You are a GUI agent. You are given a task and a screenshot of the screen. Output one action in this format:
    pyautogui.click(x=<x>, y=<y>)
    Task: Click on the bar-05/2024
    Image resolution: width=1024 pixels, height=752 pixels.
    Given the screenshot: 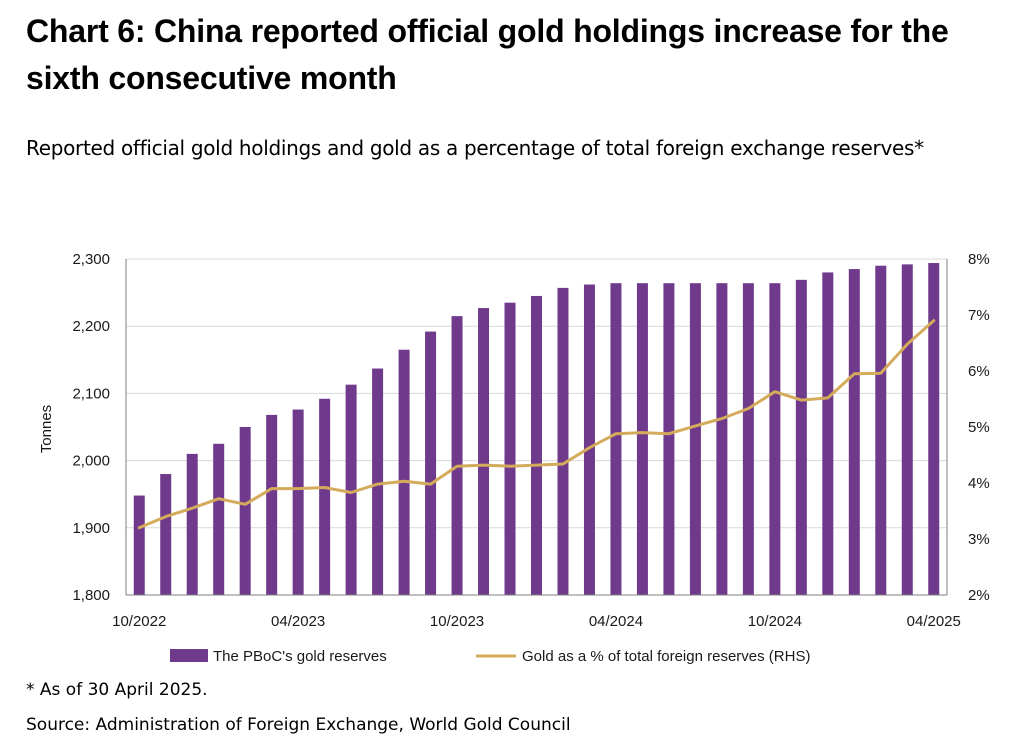 What is the action you would take?
    pyautogui.click(x=642, y=439)
    